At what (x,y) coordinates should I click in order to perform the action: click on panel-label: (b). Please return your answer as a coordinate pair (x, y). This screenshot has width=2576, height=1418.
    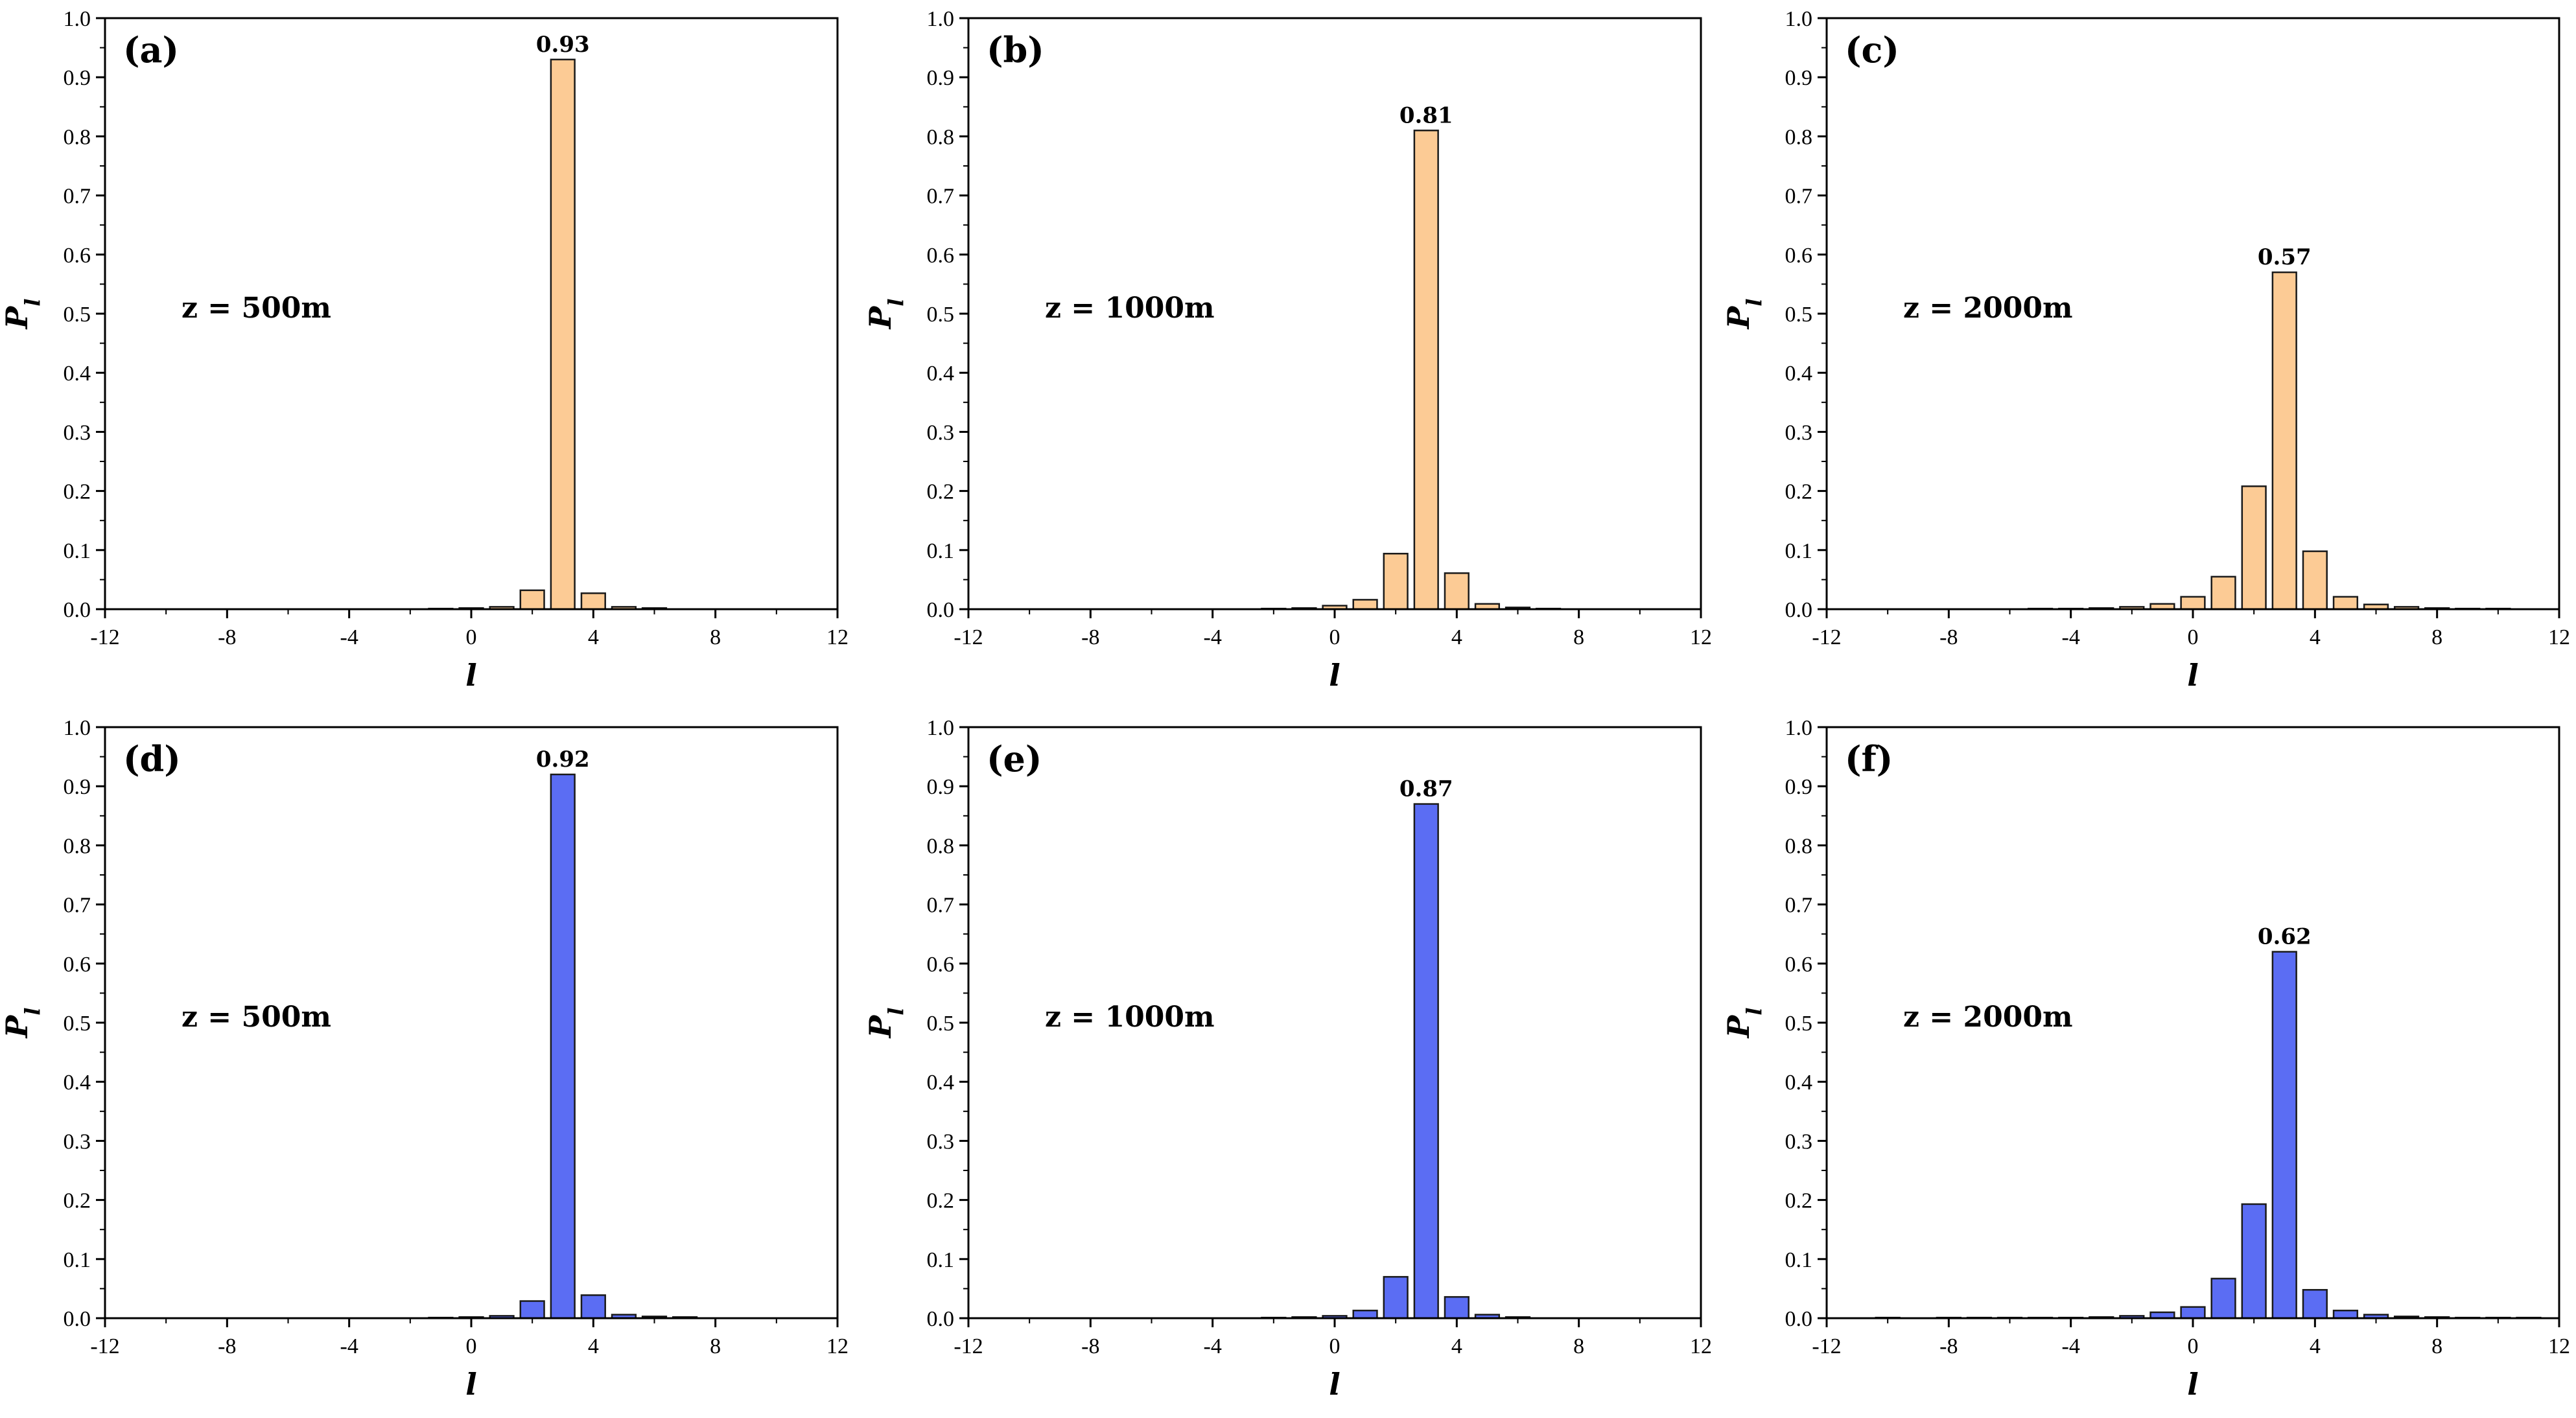
    Looking at the image, I should click on (1015, 50).